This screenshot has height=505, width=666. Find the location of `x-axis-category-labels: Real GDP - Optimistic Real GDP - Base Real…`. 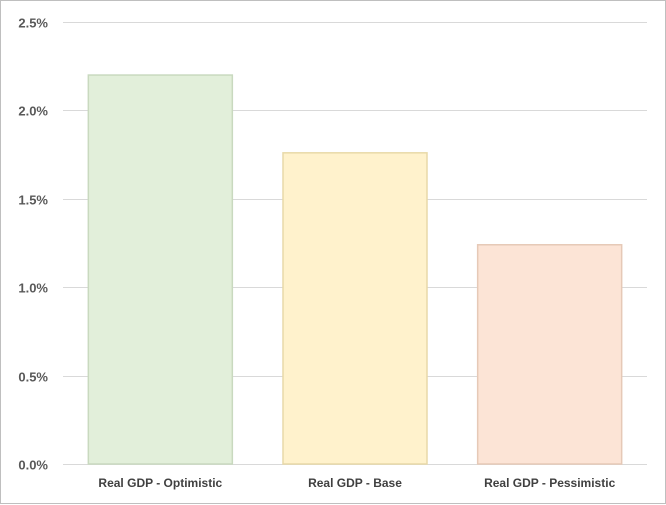

x-axis-category-labels: Real GDP - Optimistic Real GDP - Base Real… is located at coordinates (356, 483).